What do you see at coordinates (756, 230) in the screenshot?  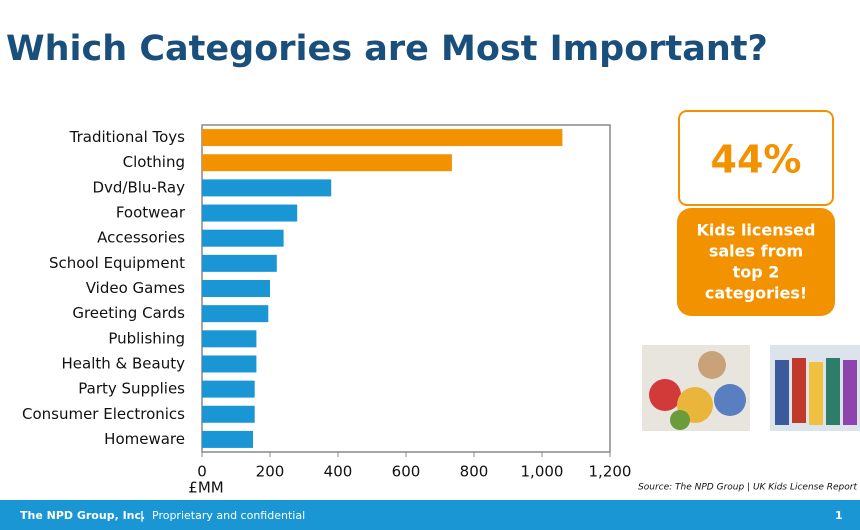 I see `callout-text: Kids licensed` at bounding box center [756, 230].